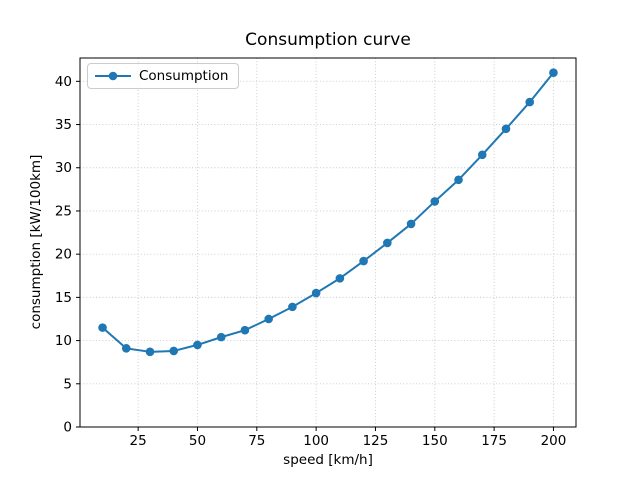 The width and height of the screenshot is (640, 480). Describe the element at coordinates (328, 460) in the screenshot. I see `x-axis-label: speed [km/h]` at that location.